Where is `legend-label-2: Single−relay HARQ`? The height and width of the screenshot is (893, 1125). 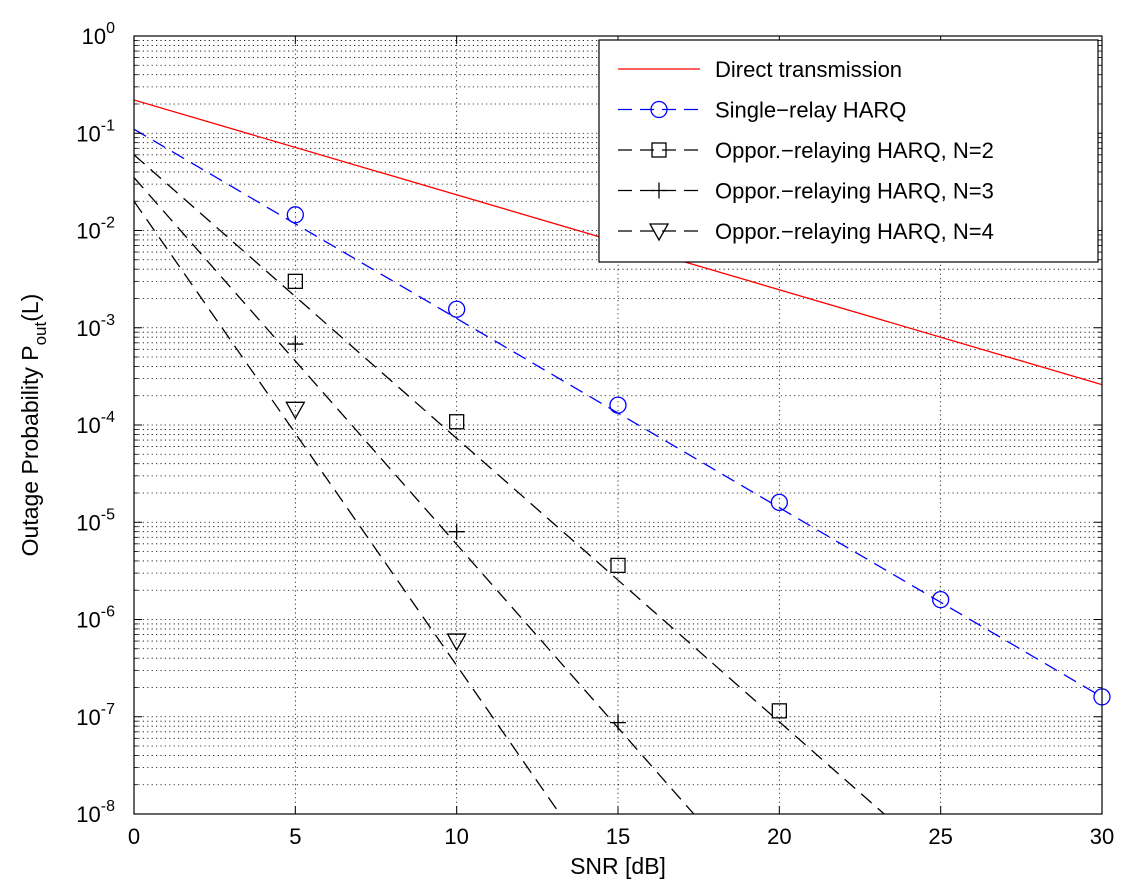
legend-label-2: Single−relay HARQ is located at coordinates (810, 110).